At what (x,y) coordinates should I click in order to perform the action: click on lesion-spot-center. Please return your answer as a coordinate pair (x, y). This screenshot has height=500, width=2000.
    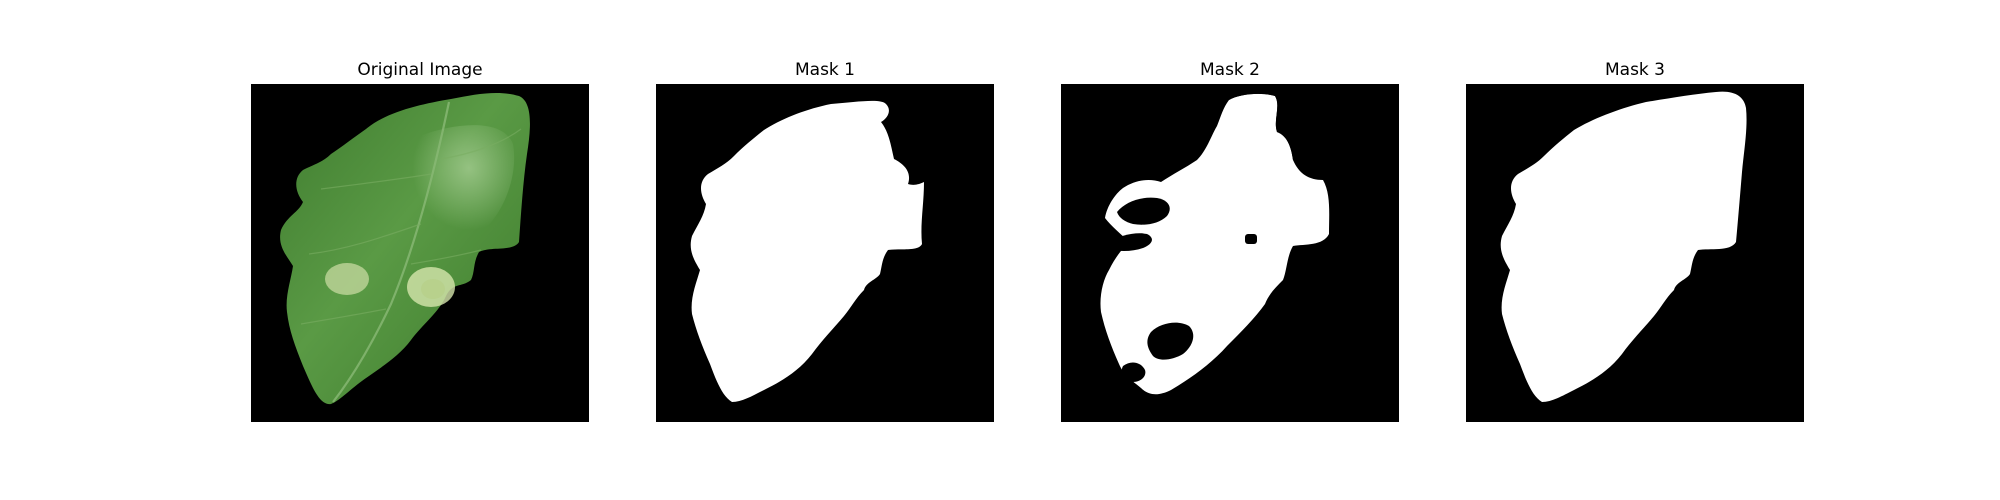
    Looking at the image, I should click on (433, 289).